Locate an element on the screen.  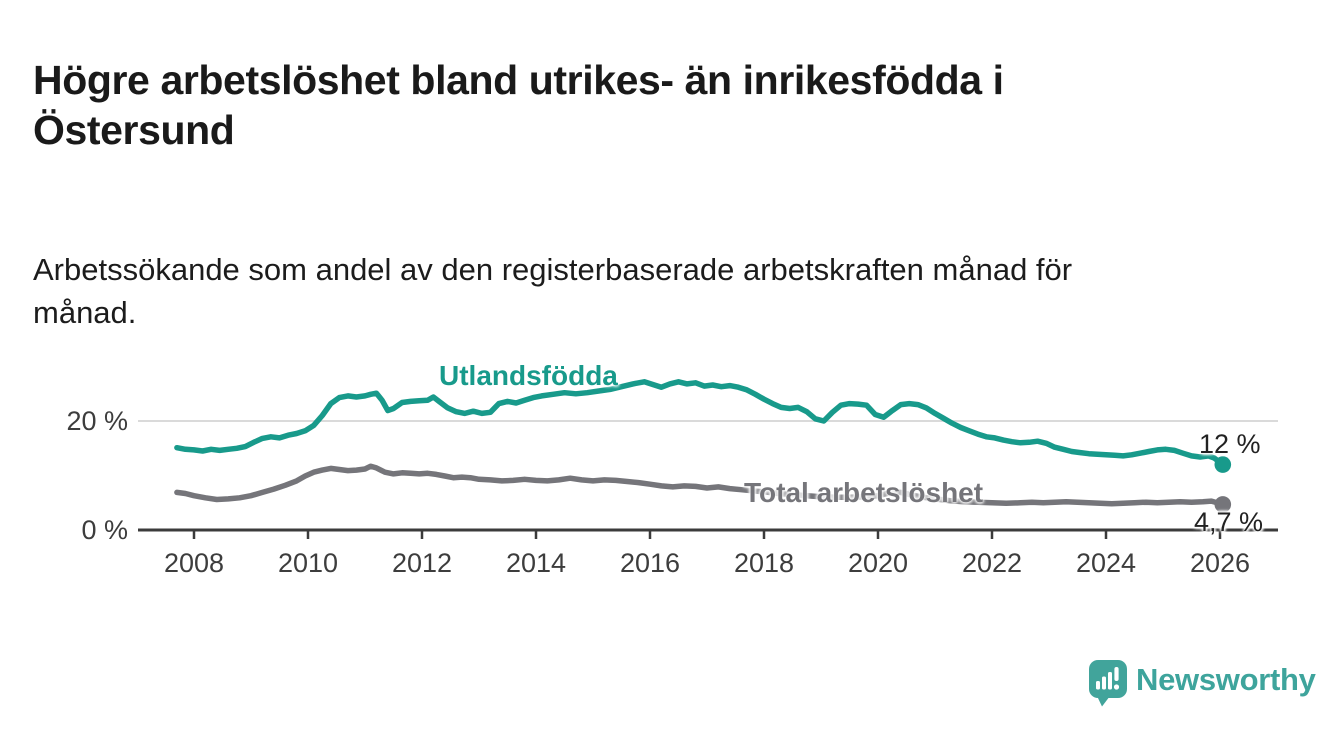
newsworthy-wordmark: Newsworthy is located at coordinates (1226, 679).